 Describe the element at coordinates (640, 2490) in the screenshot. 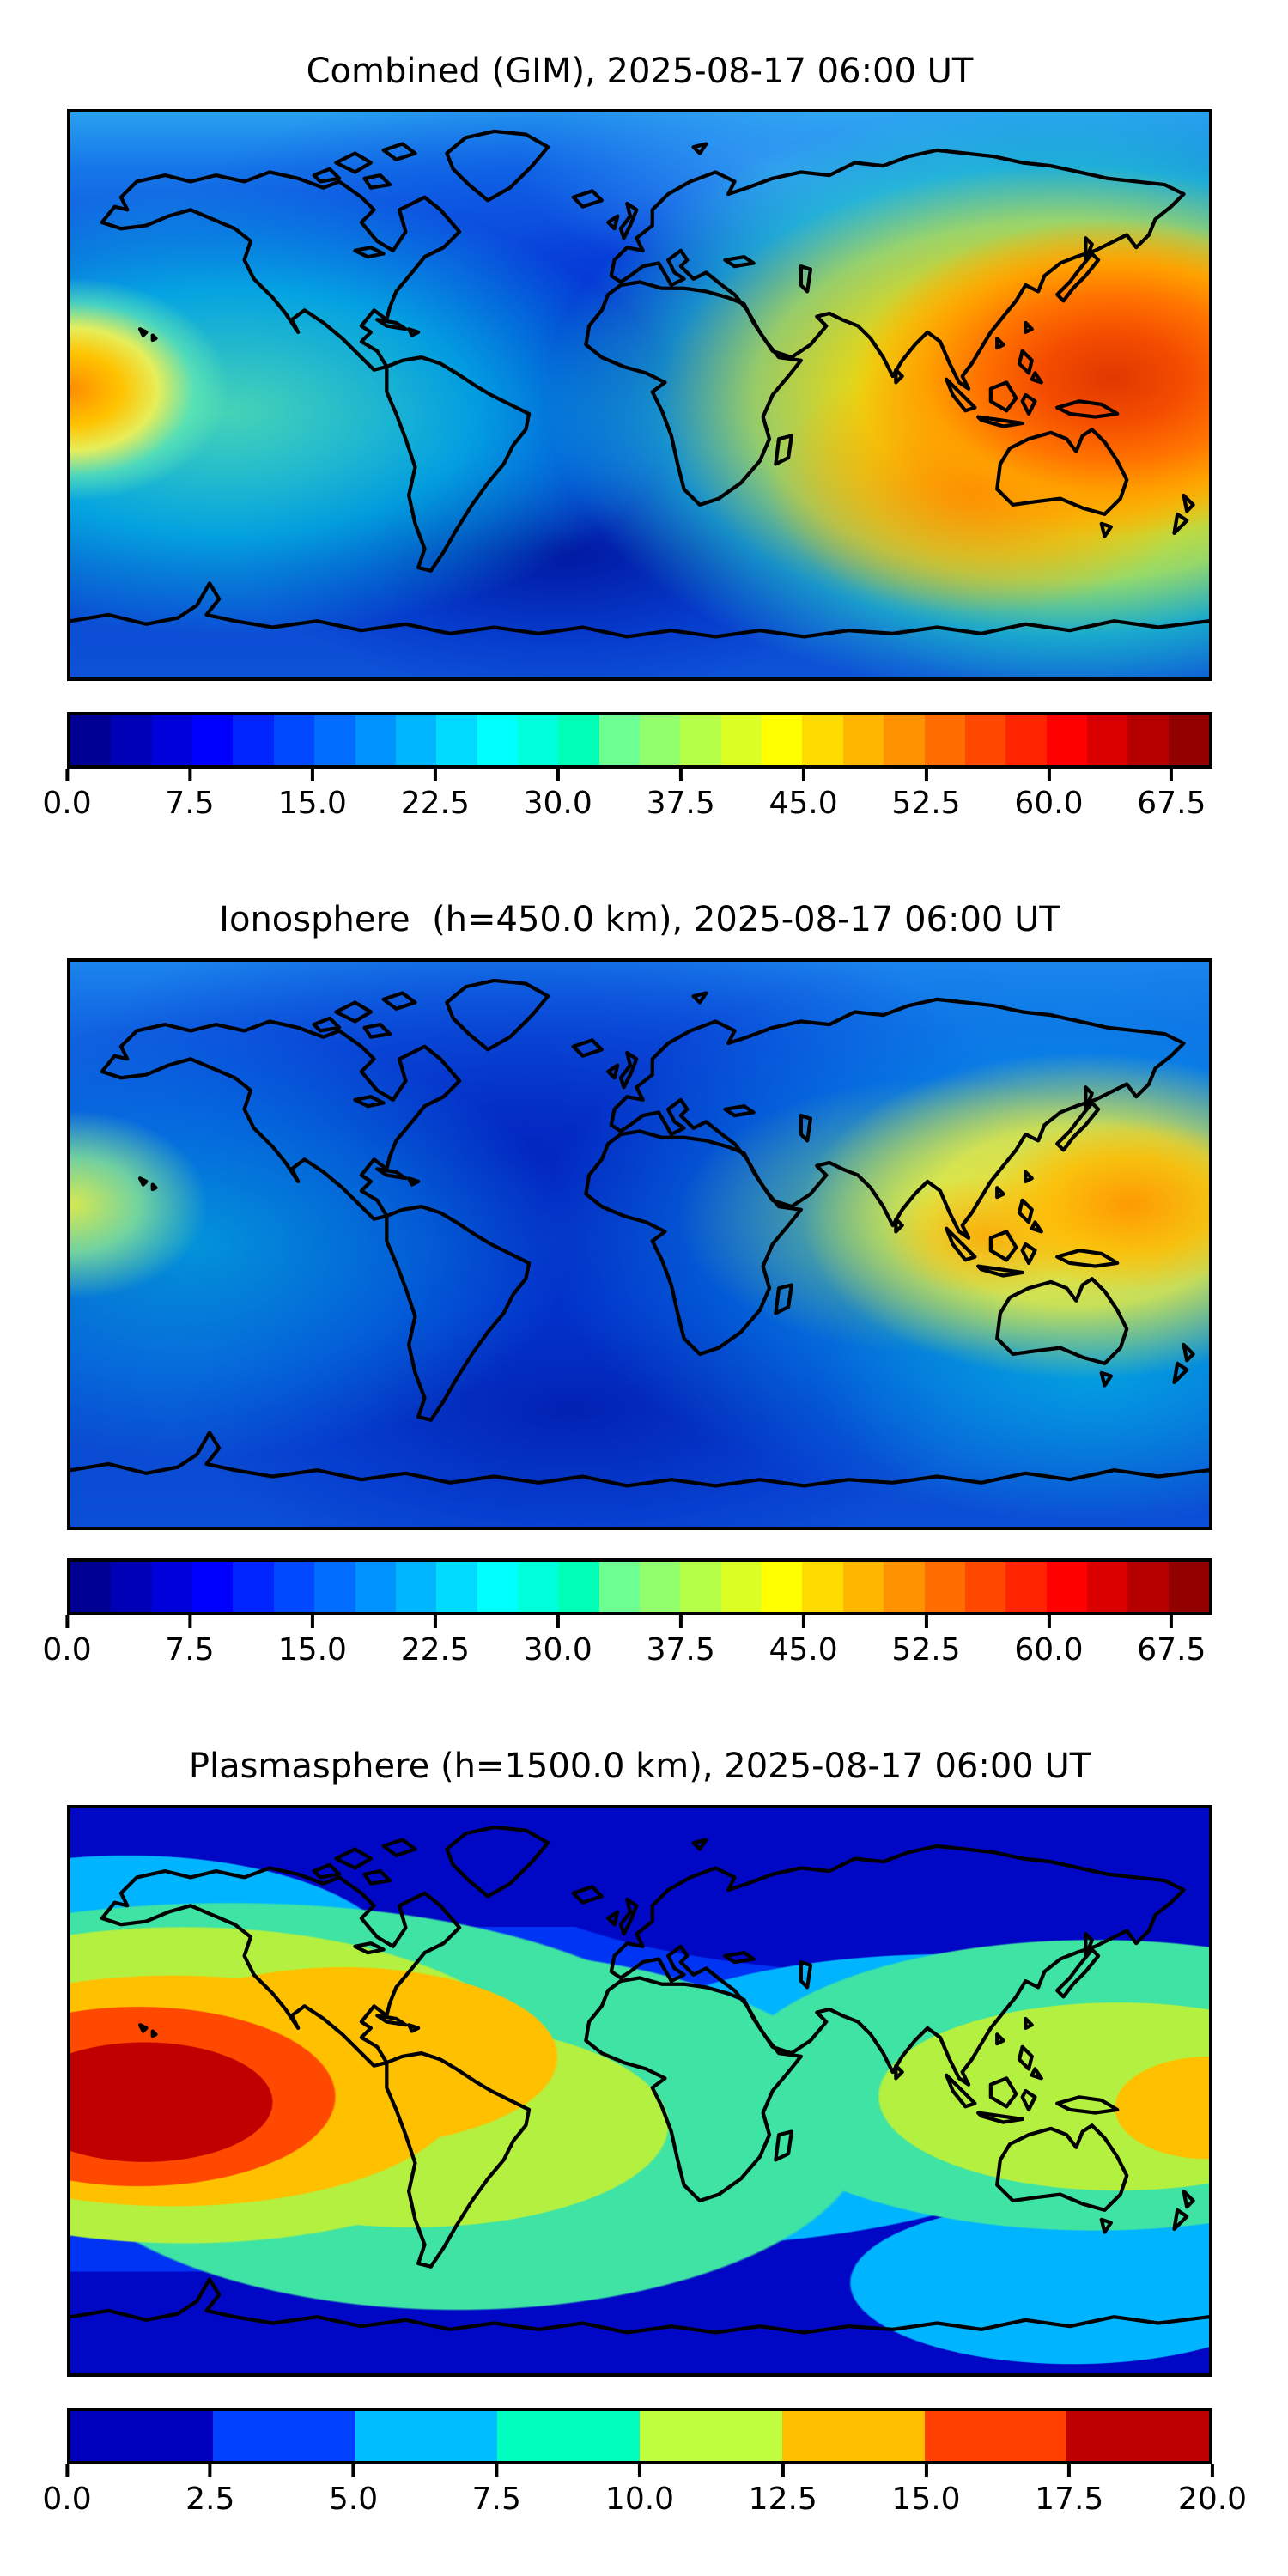

I see `colorbar-tick-label: 10.0` at that location.